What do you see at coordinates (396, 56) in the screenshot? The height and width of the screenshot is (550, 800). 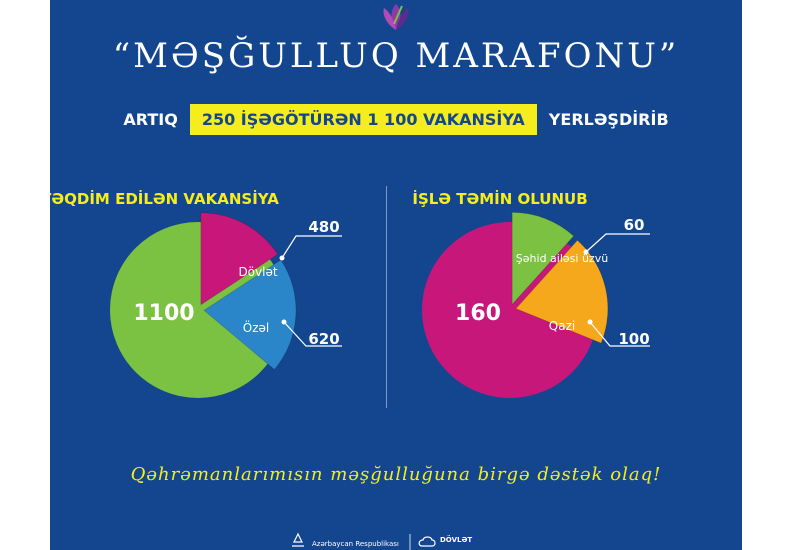 I see `page-title: “MƏŞĞULLUQ MARAFONU”` at bounding box center [396, 56].